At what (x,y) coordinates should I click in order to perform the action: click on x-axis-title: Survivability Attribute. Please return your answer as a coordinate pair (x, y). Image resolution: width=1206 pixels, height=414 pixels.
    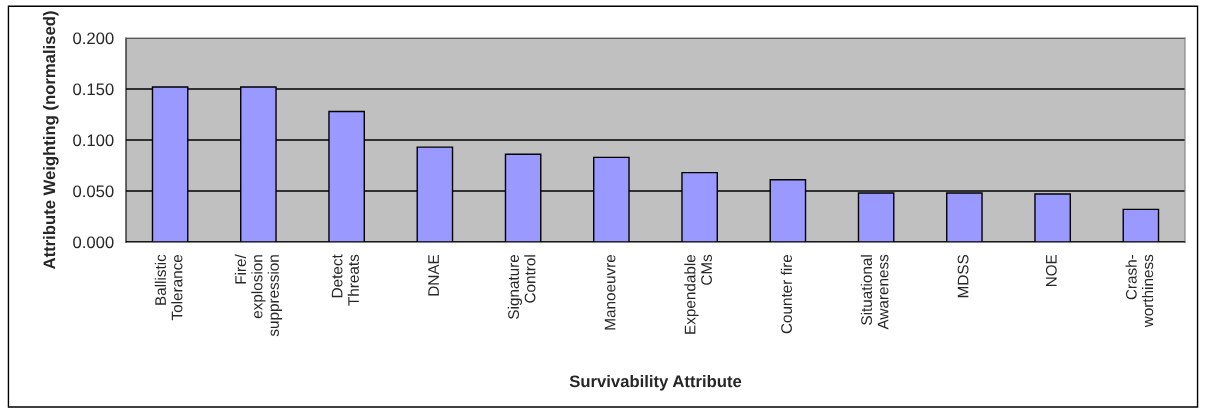
    Looking at the image, I should click on (655, 382).